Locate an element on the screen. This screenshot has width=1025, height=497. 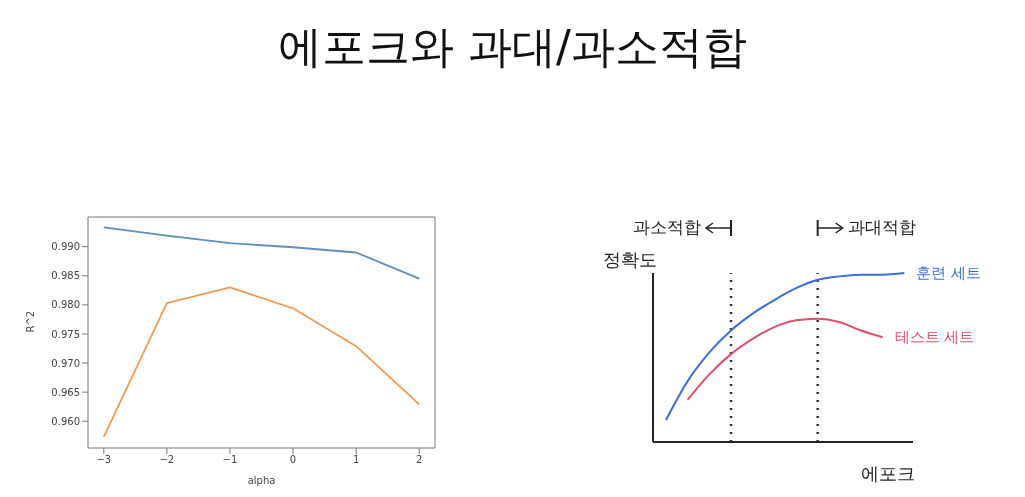
x-tick-label: −2 is located at coordinates (167, 460).